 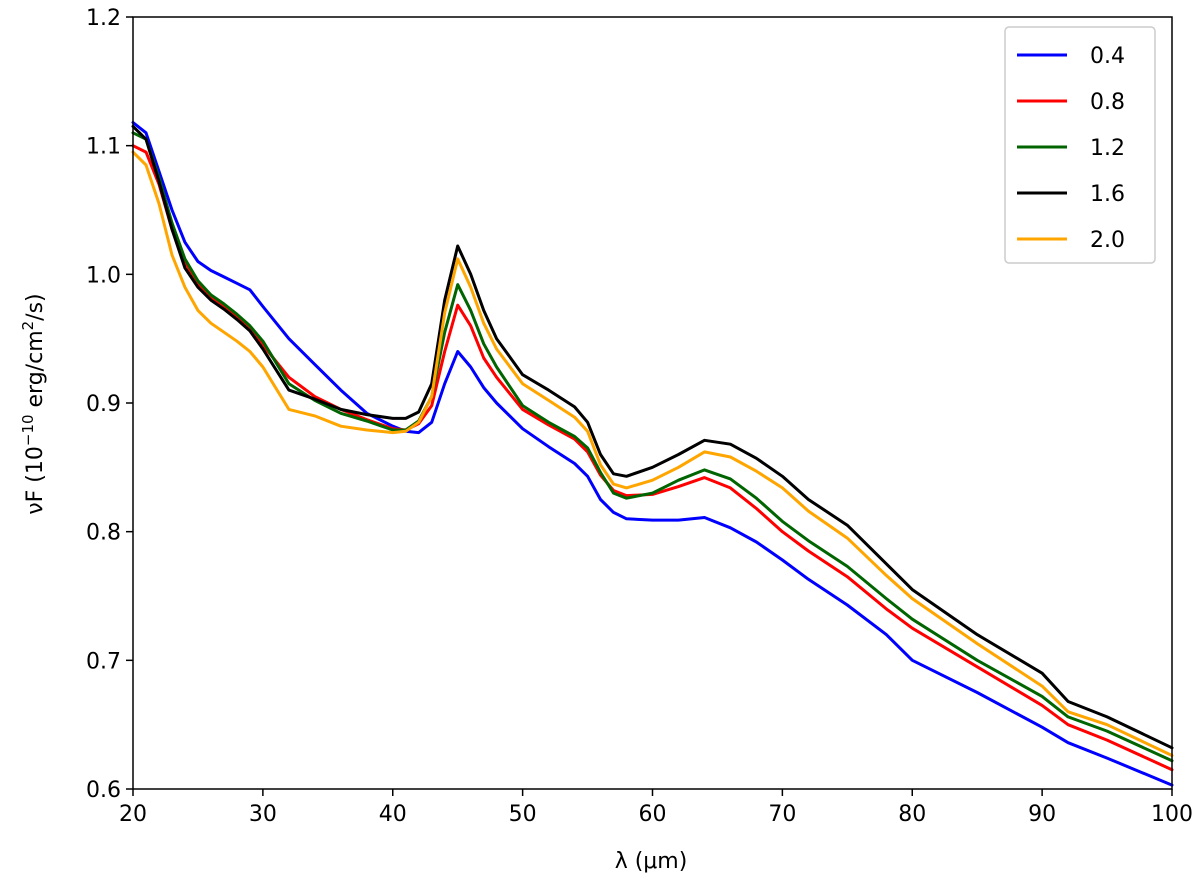 I want to click on x-tick-label: 30, so click(x=263, y=814).